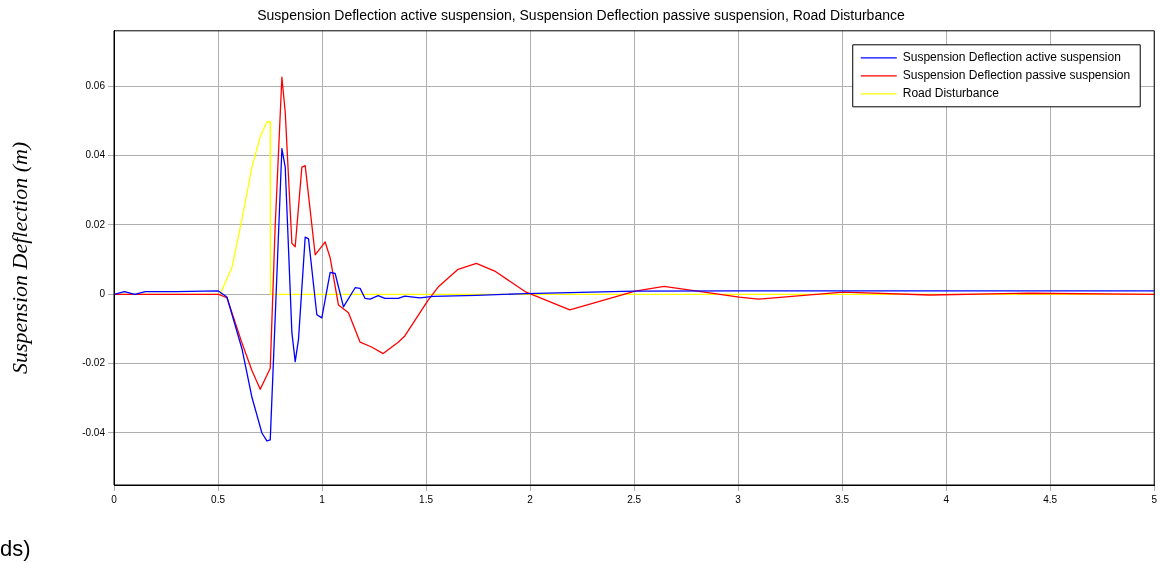  I want to click on y-tick-label: 0, so click(102, 294).